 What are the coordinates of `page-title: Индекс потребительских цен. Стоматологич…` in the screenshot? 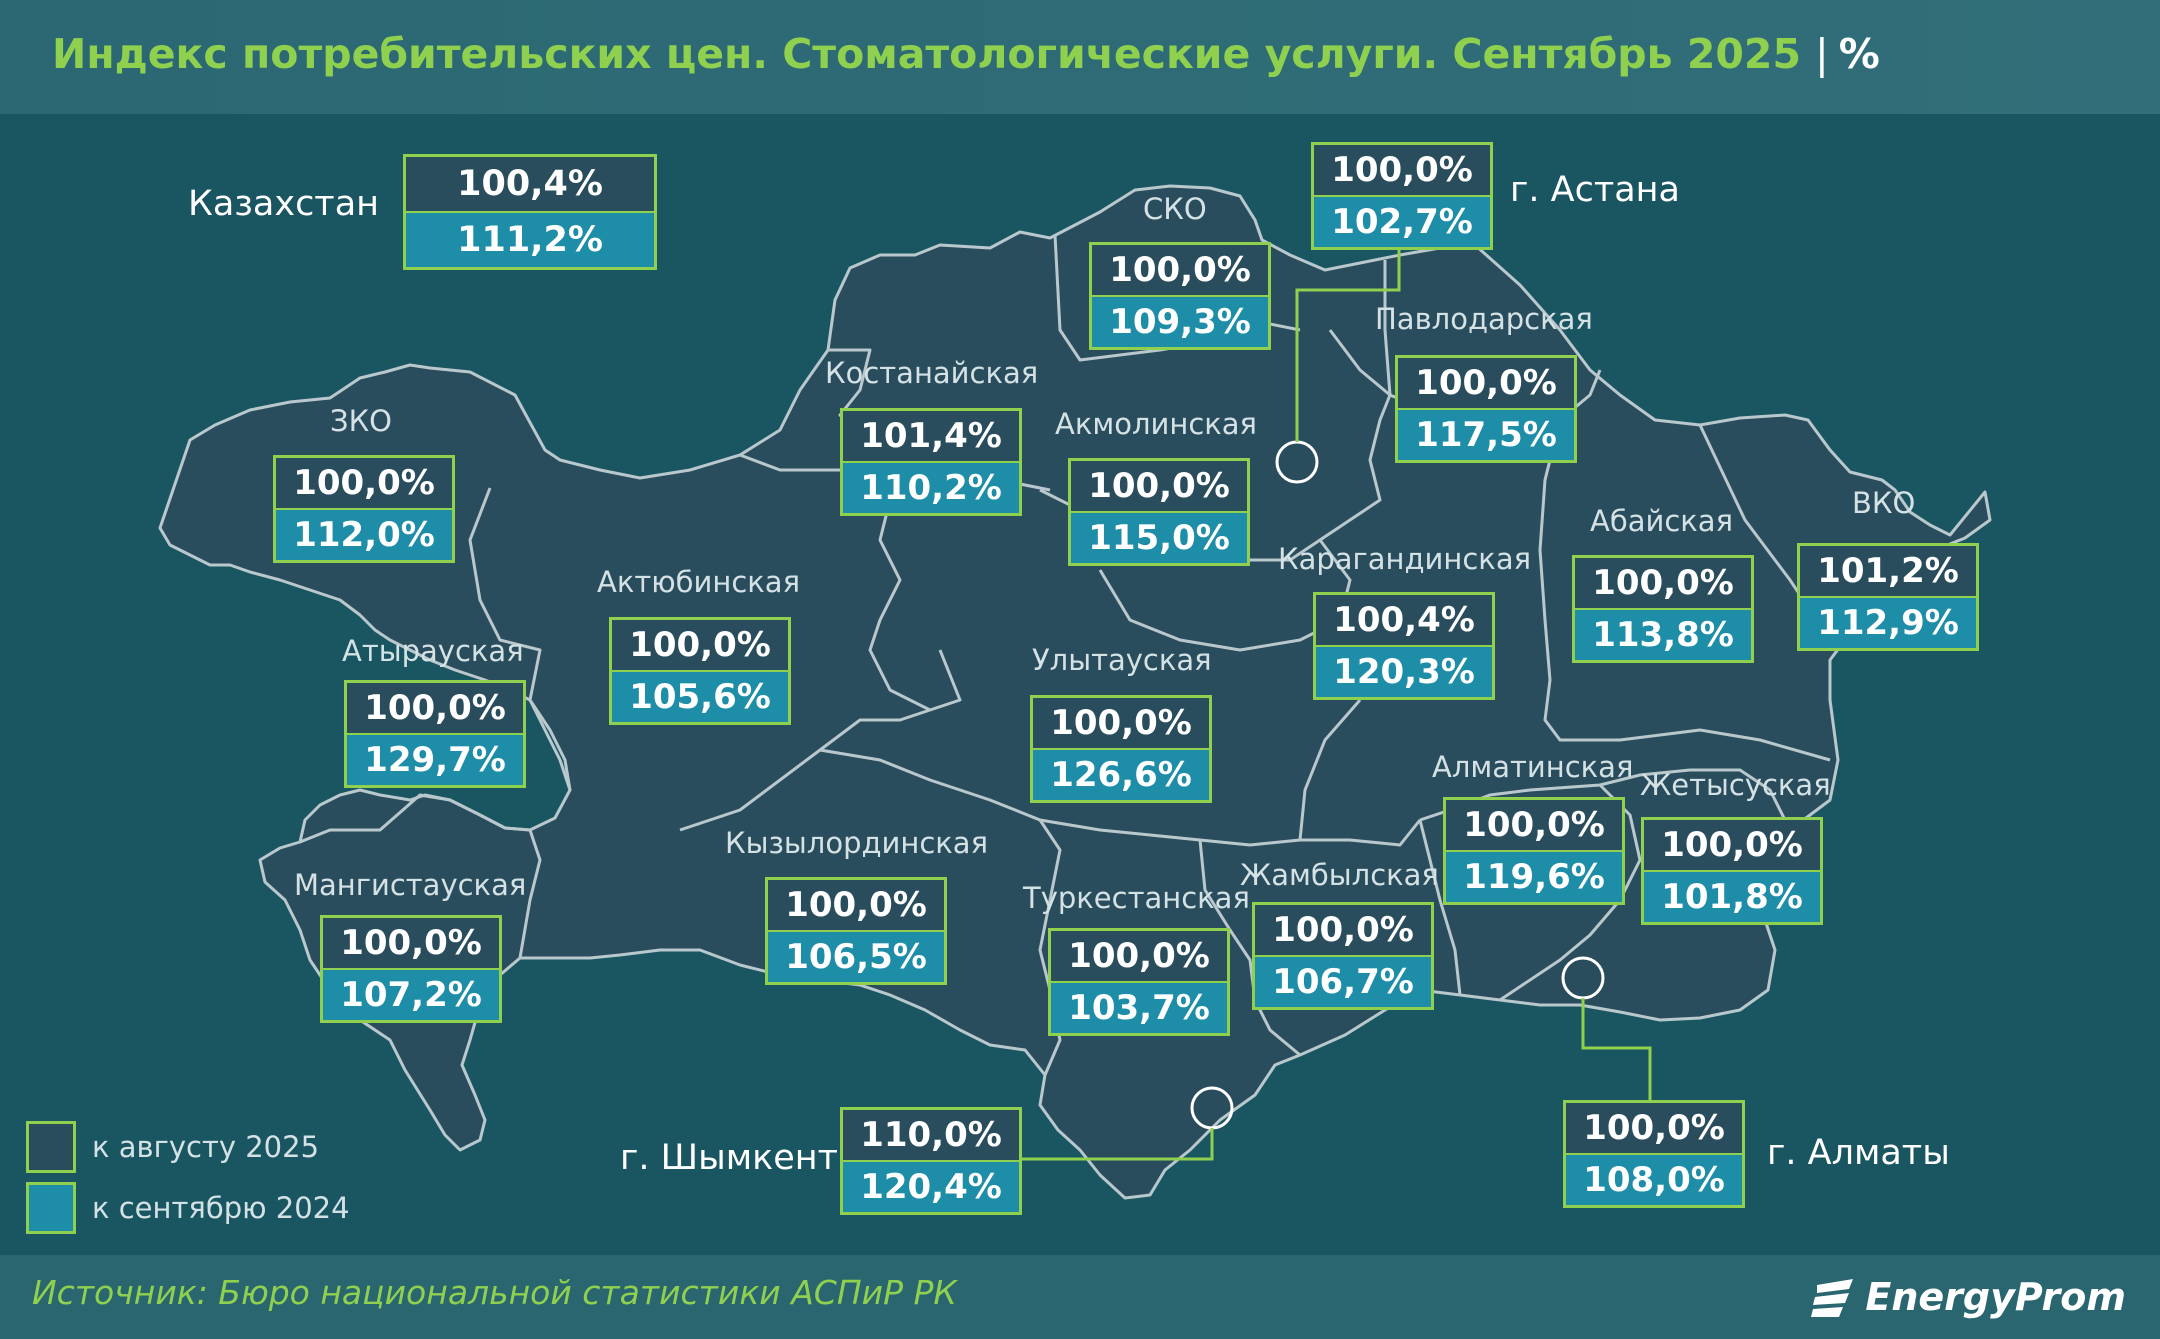 It's located at (966, 54).